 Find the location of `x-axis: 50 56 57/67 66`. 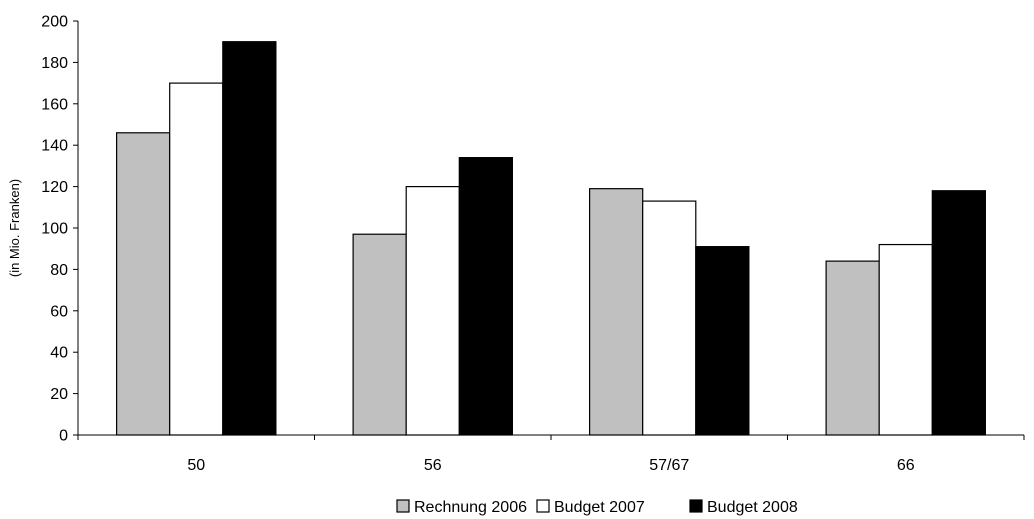

x-axis: 50 56 57/67 66 is located at coordinates (551, 454).